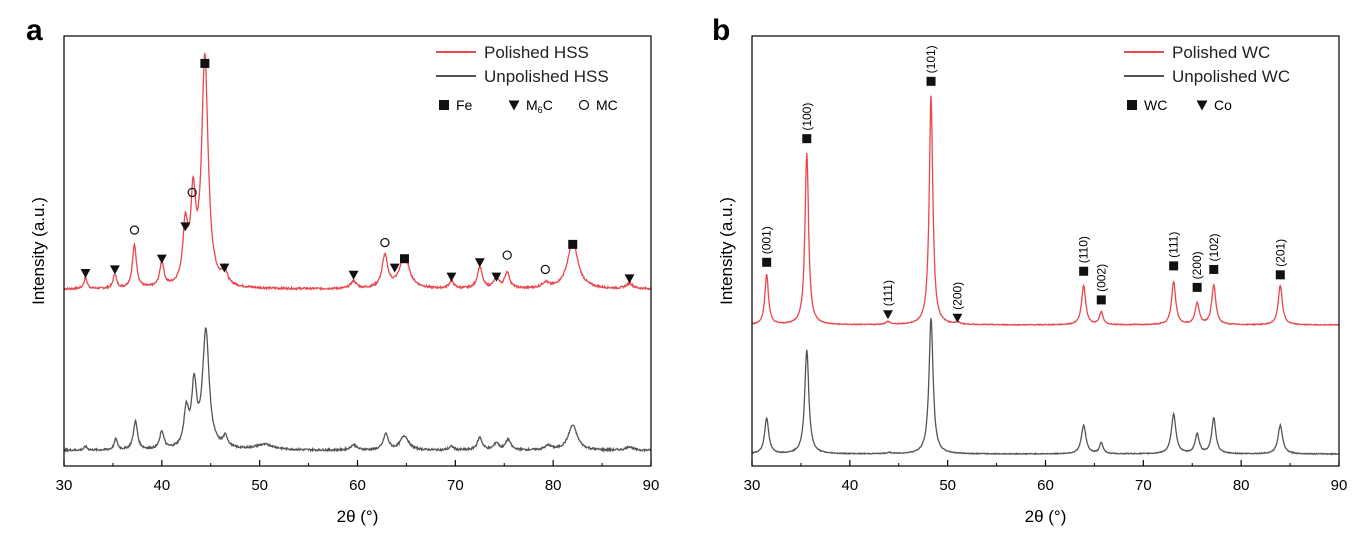 The width and height of the screenshot is (1366, 547). I want to click on series-line-unpolished-wc, so click(1045, 387).